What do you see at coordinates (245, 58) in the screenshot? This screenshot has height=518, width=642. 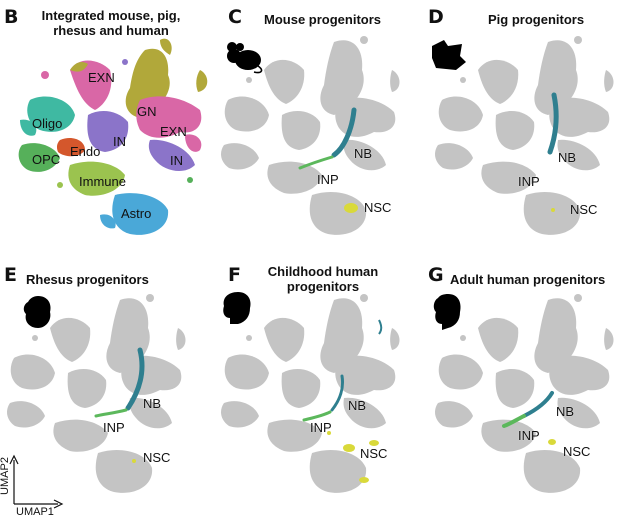 I see `mouse-icon` at bounding box center [245, 58].